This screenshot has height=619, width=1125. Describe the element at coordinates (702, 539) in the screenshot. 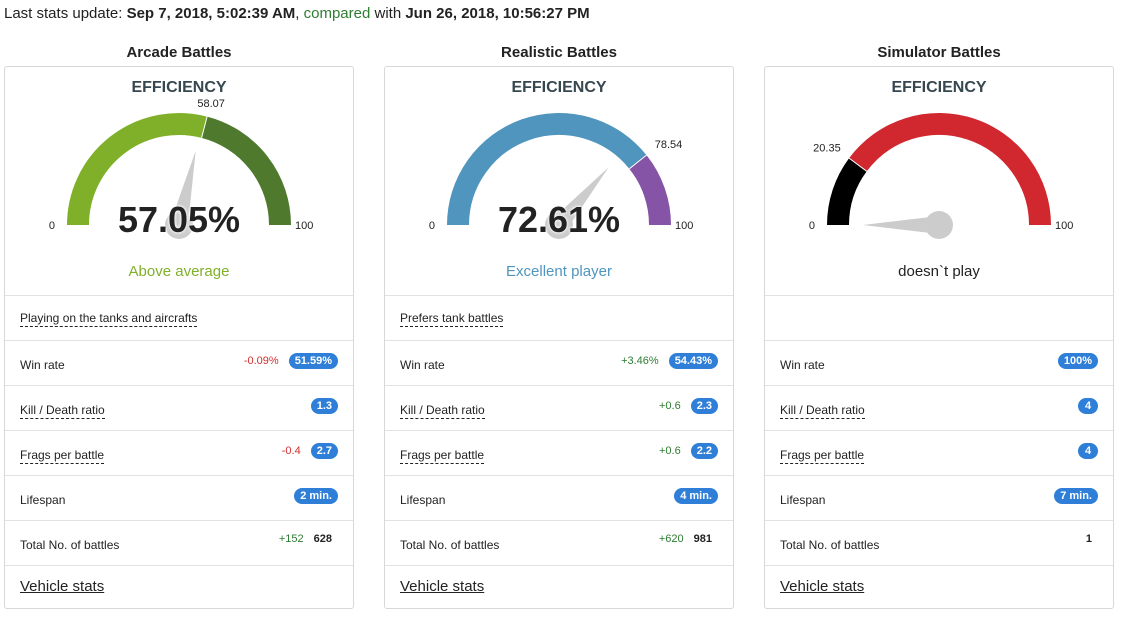

I see `battles-value: 981` at that location.